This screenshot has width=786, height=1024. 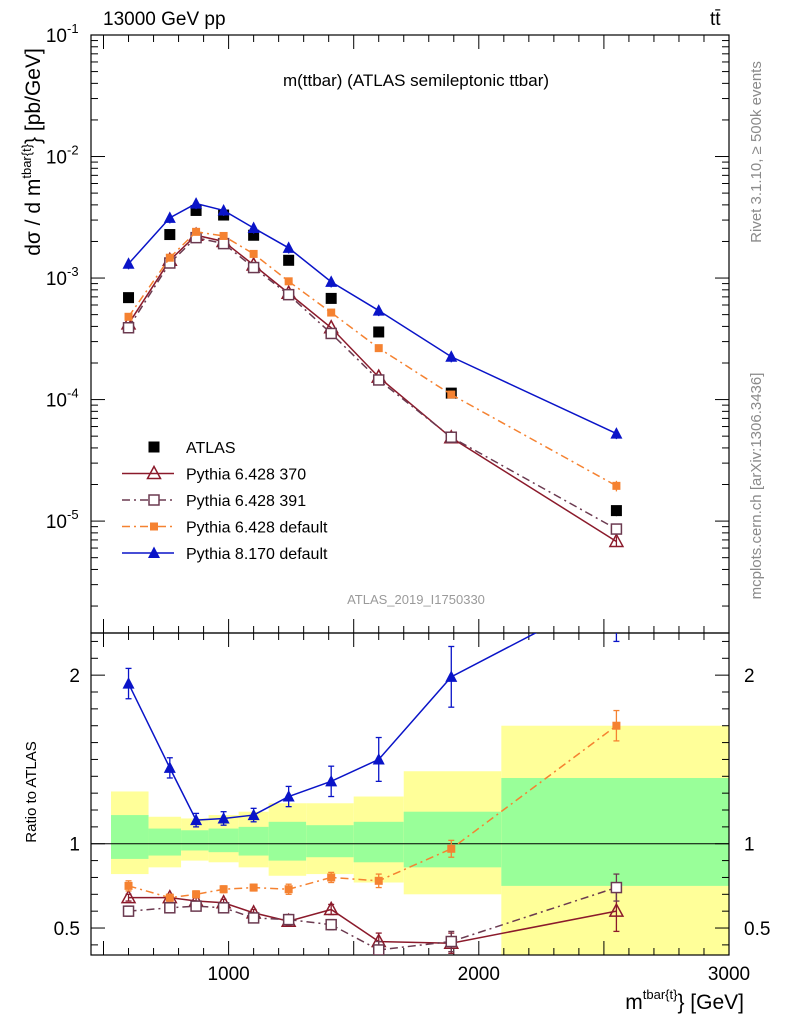 What do you see at coordinates (416, 599) in the screenshot?
I see `analysis-id-label: ATLAS_2019_I1750330` at bounding box center [416, 599].